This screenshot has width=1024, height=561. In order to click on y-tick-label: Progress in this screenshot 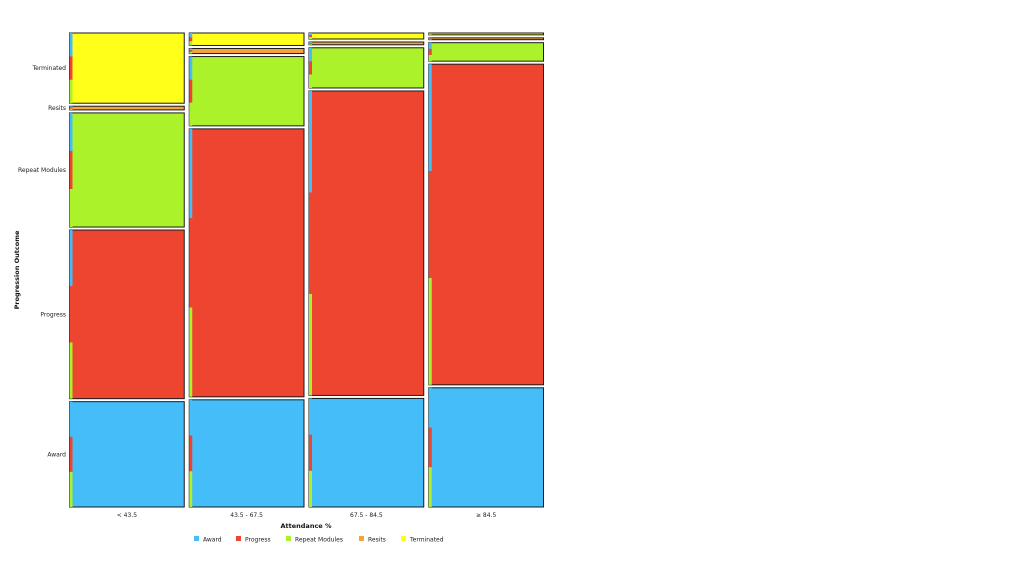, I will do `click(53, 314)`.